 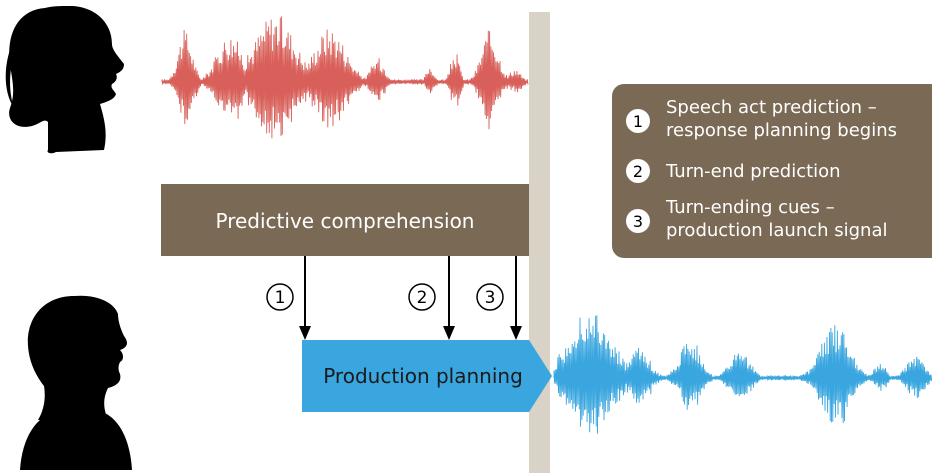 What do you see at coordinates (76, 382) in the screenshot?
I see `male-listener-icon` at bounding box center [76, 382].